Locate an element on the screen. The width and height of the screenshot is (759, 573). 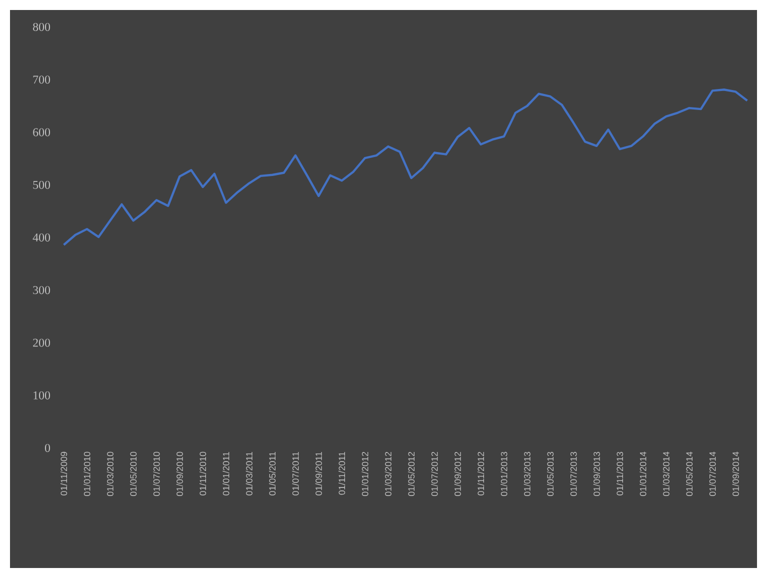
x-tick-label: 01/03/2013 is located at coordinates (527, 474).